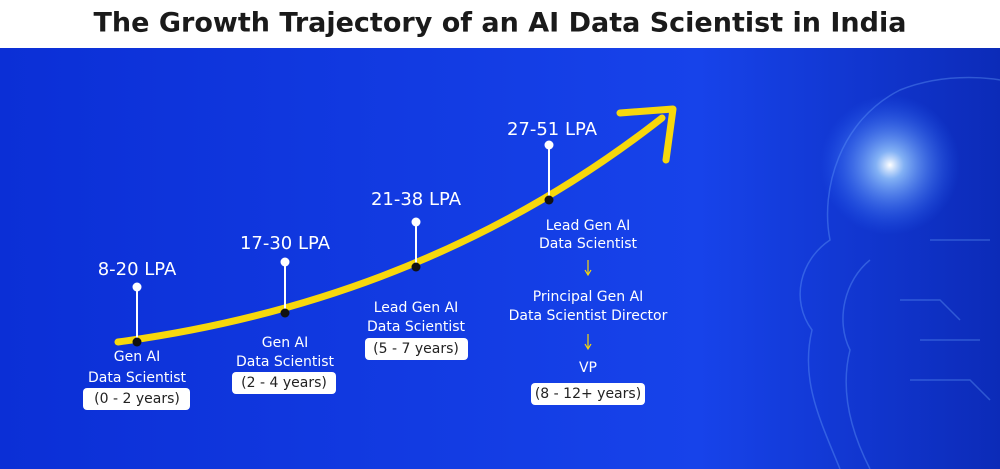 The image size is (1000, 469). I want to click on role: Principal Gen AI, so click(588, 297).